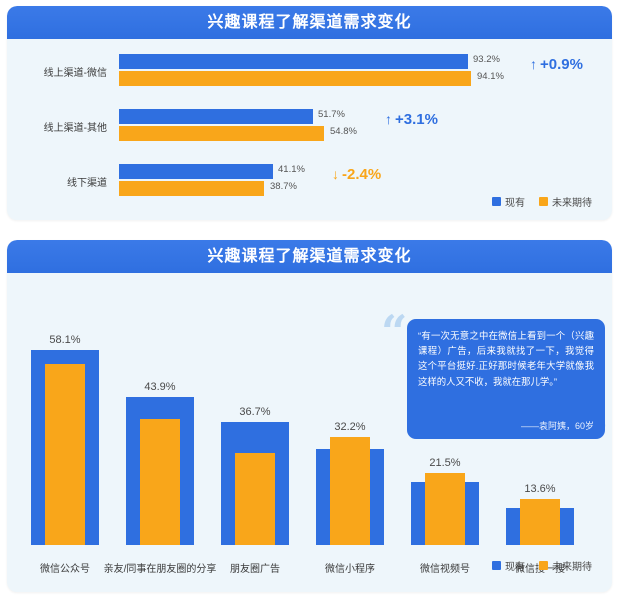 This screenshot has width=619, height=599. Describe the element at coordinates (75, 73) in the screenshot. I see `category-label: 线上渠道-微信` at that location.